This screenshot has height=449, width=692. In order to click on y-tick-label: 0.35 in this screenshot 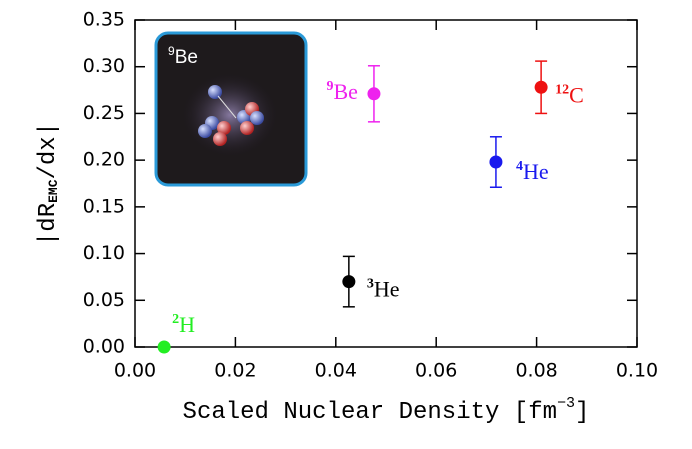, I will do `click(104, 20)`.